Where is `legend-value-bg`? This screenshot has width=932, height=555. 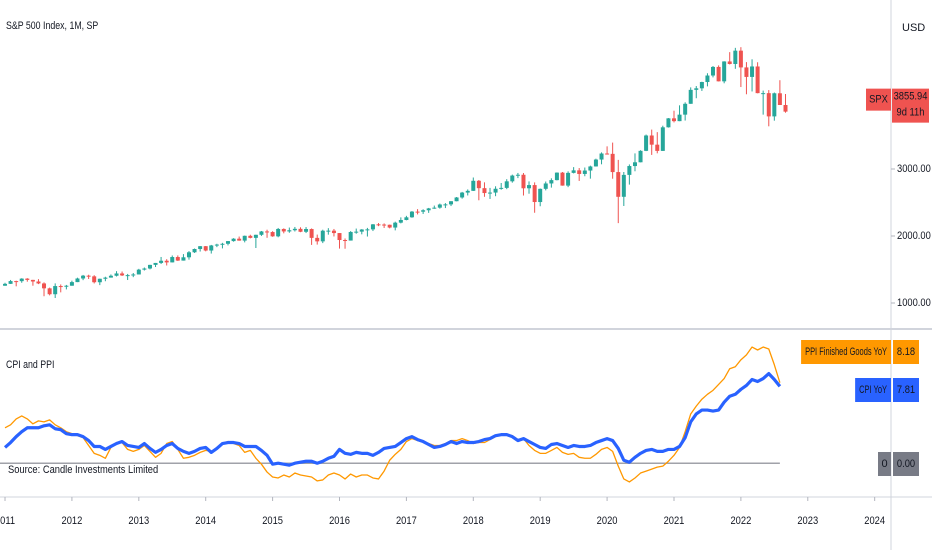 legend-value-bg is located at coordinates (906, 352).